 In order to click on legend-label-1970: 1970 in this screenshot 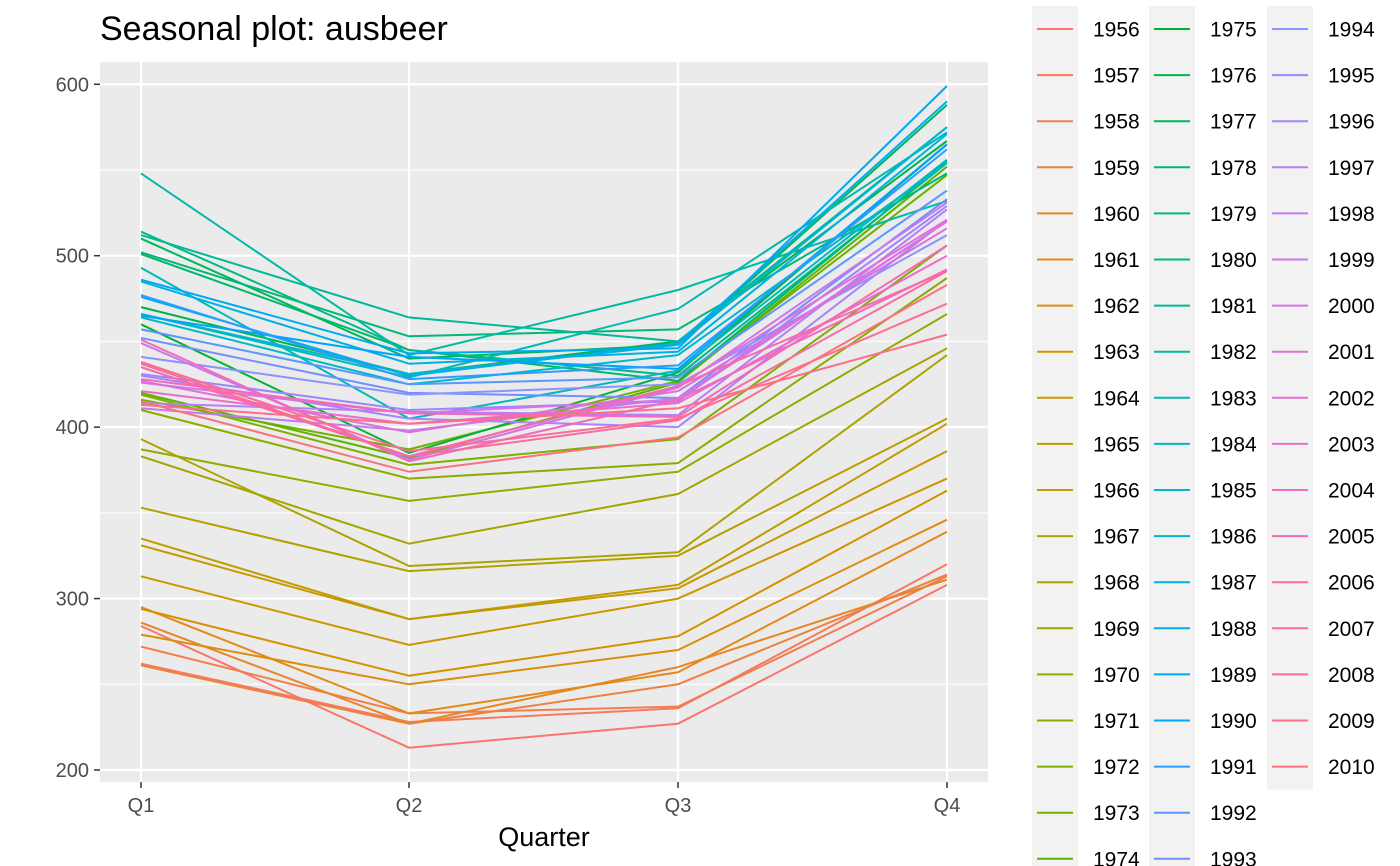, I will do `click(1116, 675)`.